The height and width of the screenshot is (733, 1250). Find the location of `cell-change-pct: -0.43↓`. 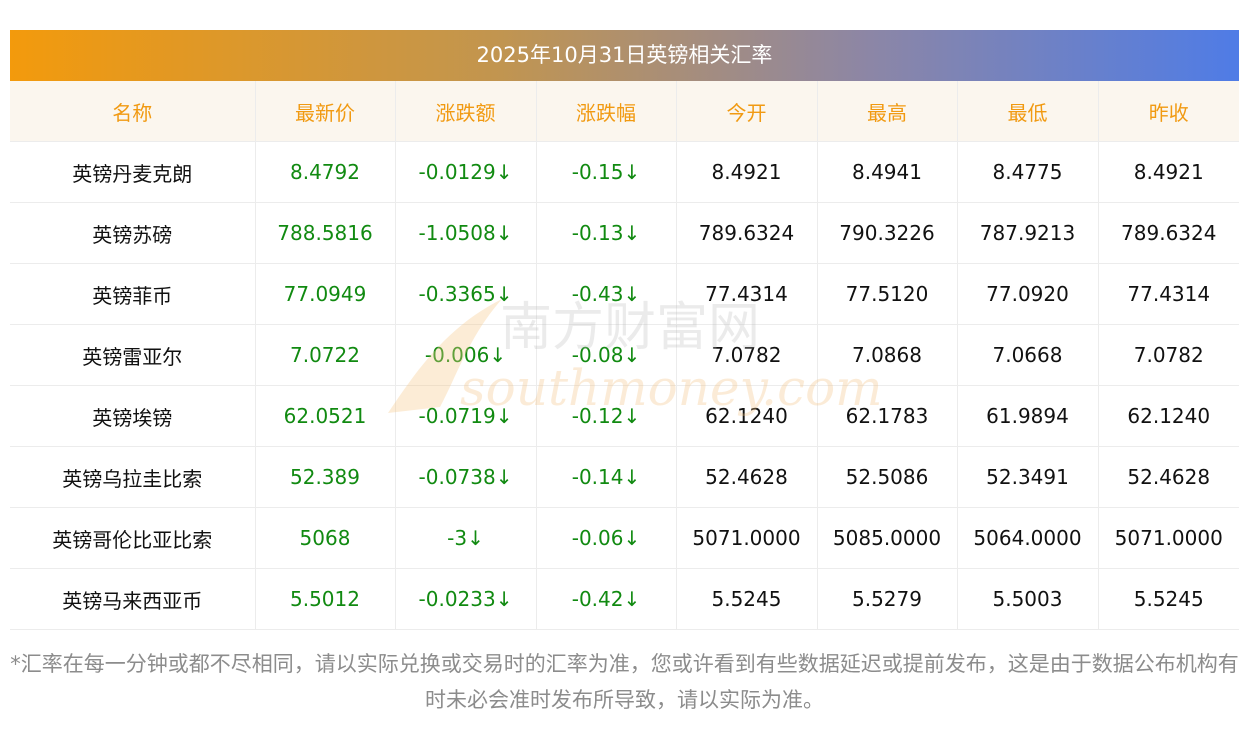

cell-change-pct: -0.43↓ is located at coordinates (606, 294).